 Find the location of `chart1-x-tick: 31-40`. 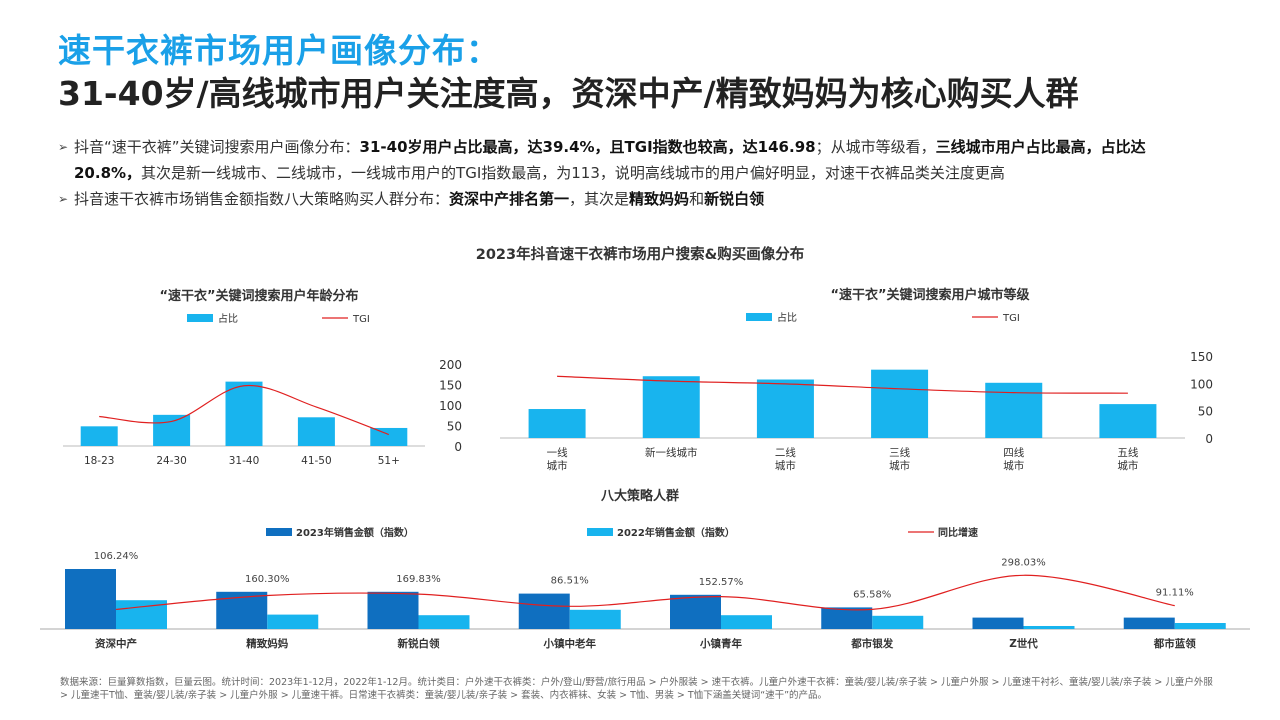

chart1-x-tick: 31-40 is located at coordinates (244, 461).